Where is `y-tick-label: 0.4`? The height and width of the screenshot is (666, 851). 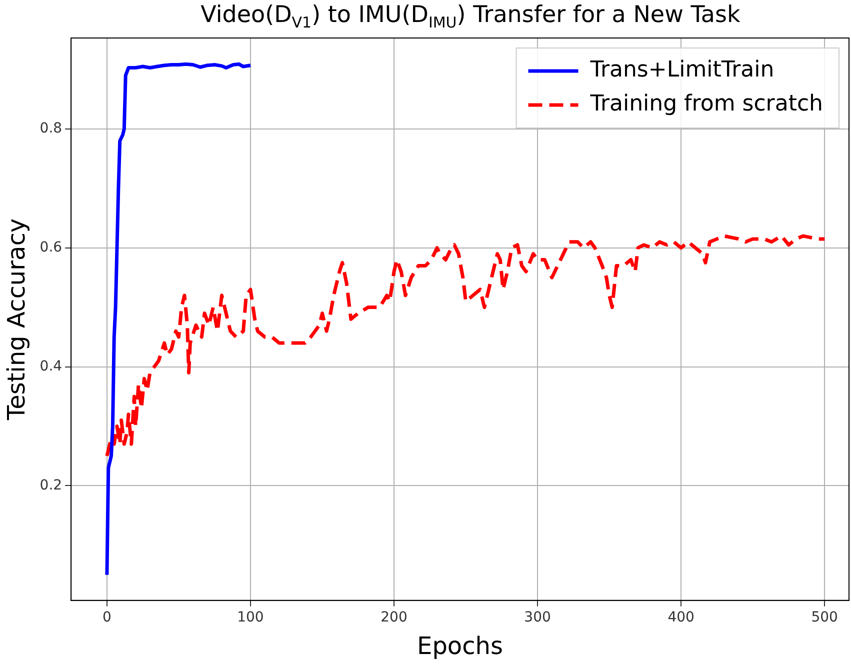
y-tick-label: 0.4 is located at coordinates (51, 366).